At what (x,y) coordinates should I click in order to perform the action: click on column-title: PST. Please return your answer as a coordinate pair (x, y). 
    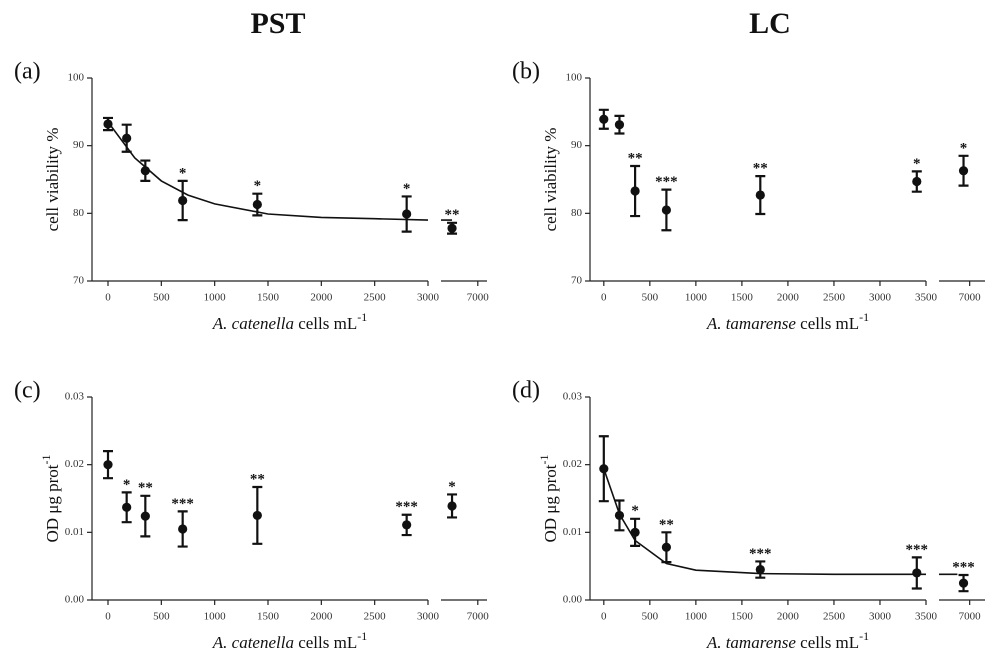
    Looking at the image, I should click on (277, 23).